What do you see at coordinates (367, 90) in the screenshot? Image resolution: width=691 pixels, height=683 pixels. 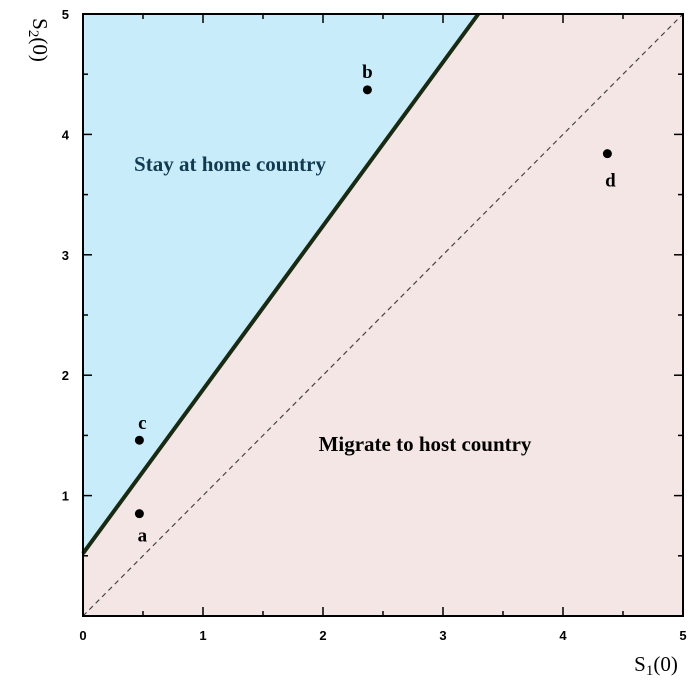 I see `point-b` at bounding box center [367, 90].